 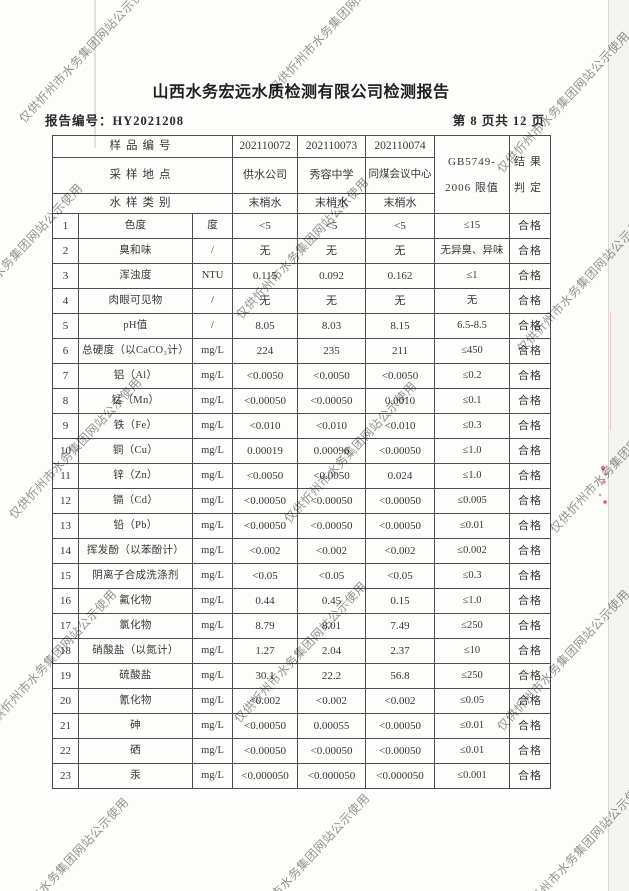 What do you see at coordinates (472, 226) in the screenshot?
I see `limit-value: ≤15` at bounding box center [472, 226].